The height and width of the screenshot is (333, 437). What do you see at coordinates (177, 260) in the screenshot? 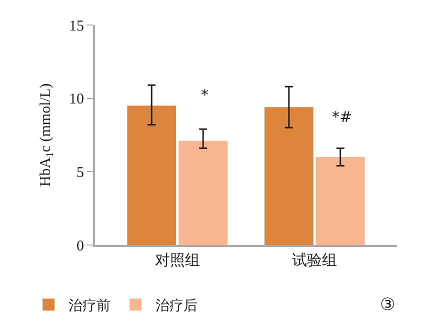
I see `x-tick-label: 对照组` at bounding box center [177, 260].